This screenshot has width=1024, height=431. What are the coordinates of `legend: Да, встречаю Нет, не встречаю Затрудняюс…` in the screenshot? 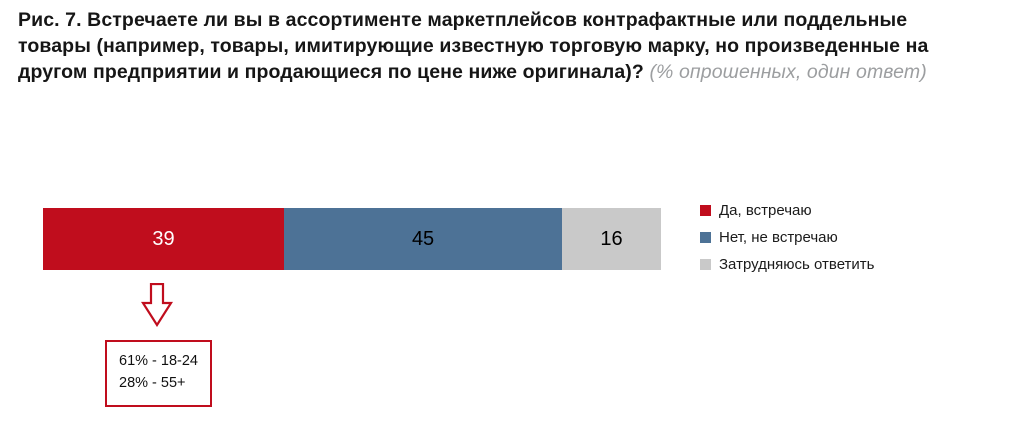 It's located at (787, 237).